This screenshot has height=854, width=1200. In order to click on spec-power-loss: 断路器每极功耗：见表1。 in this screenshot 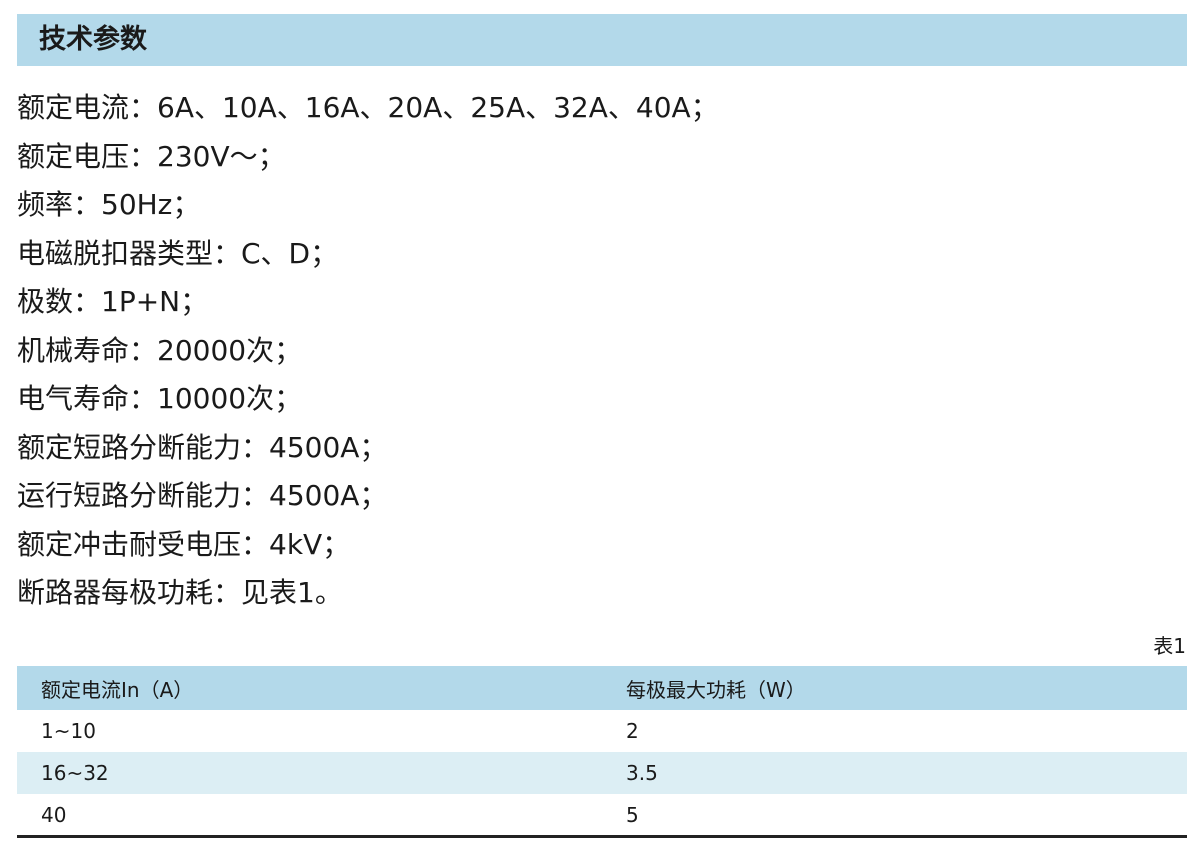, I will do `click(180, 592)`.